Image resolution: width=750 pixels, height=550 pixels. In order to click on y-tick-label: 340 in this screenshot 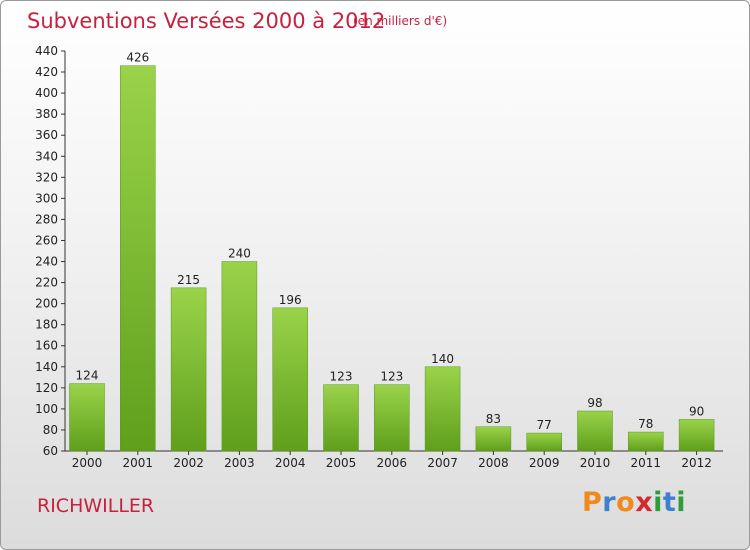, I will do `click(46, 156)`.